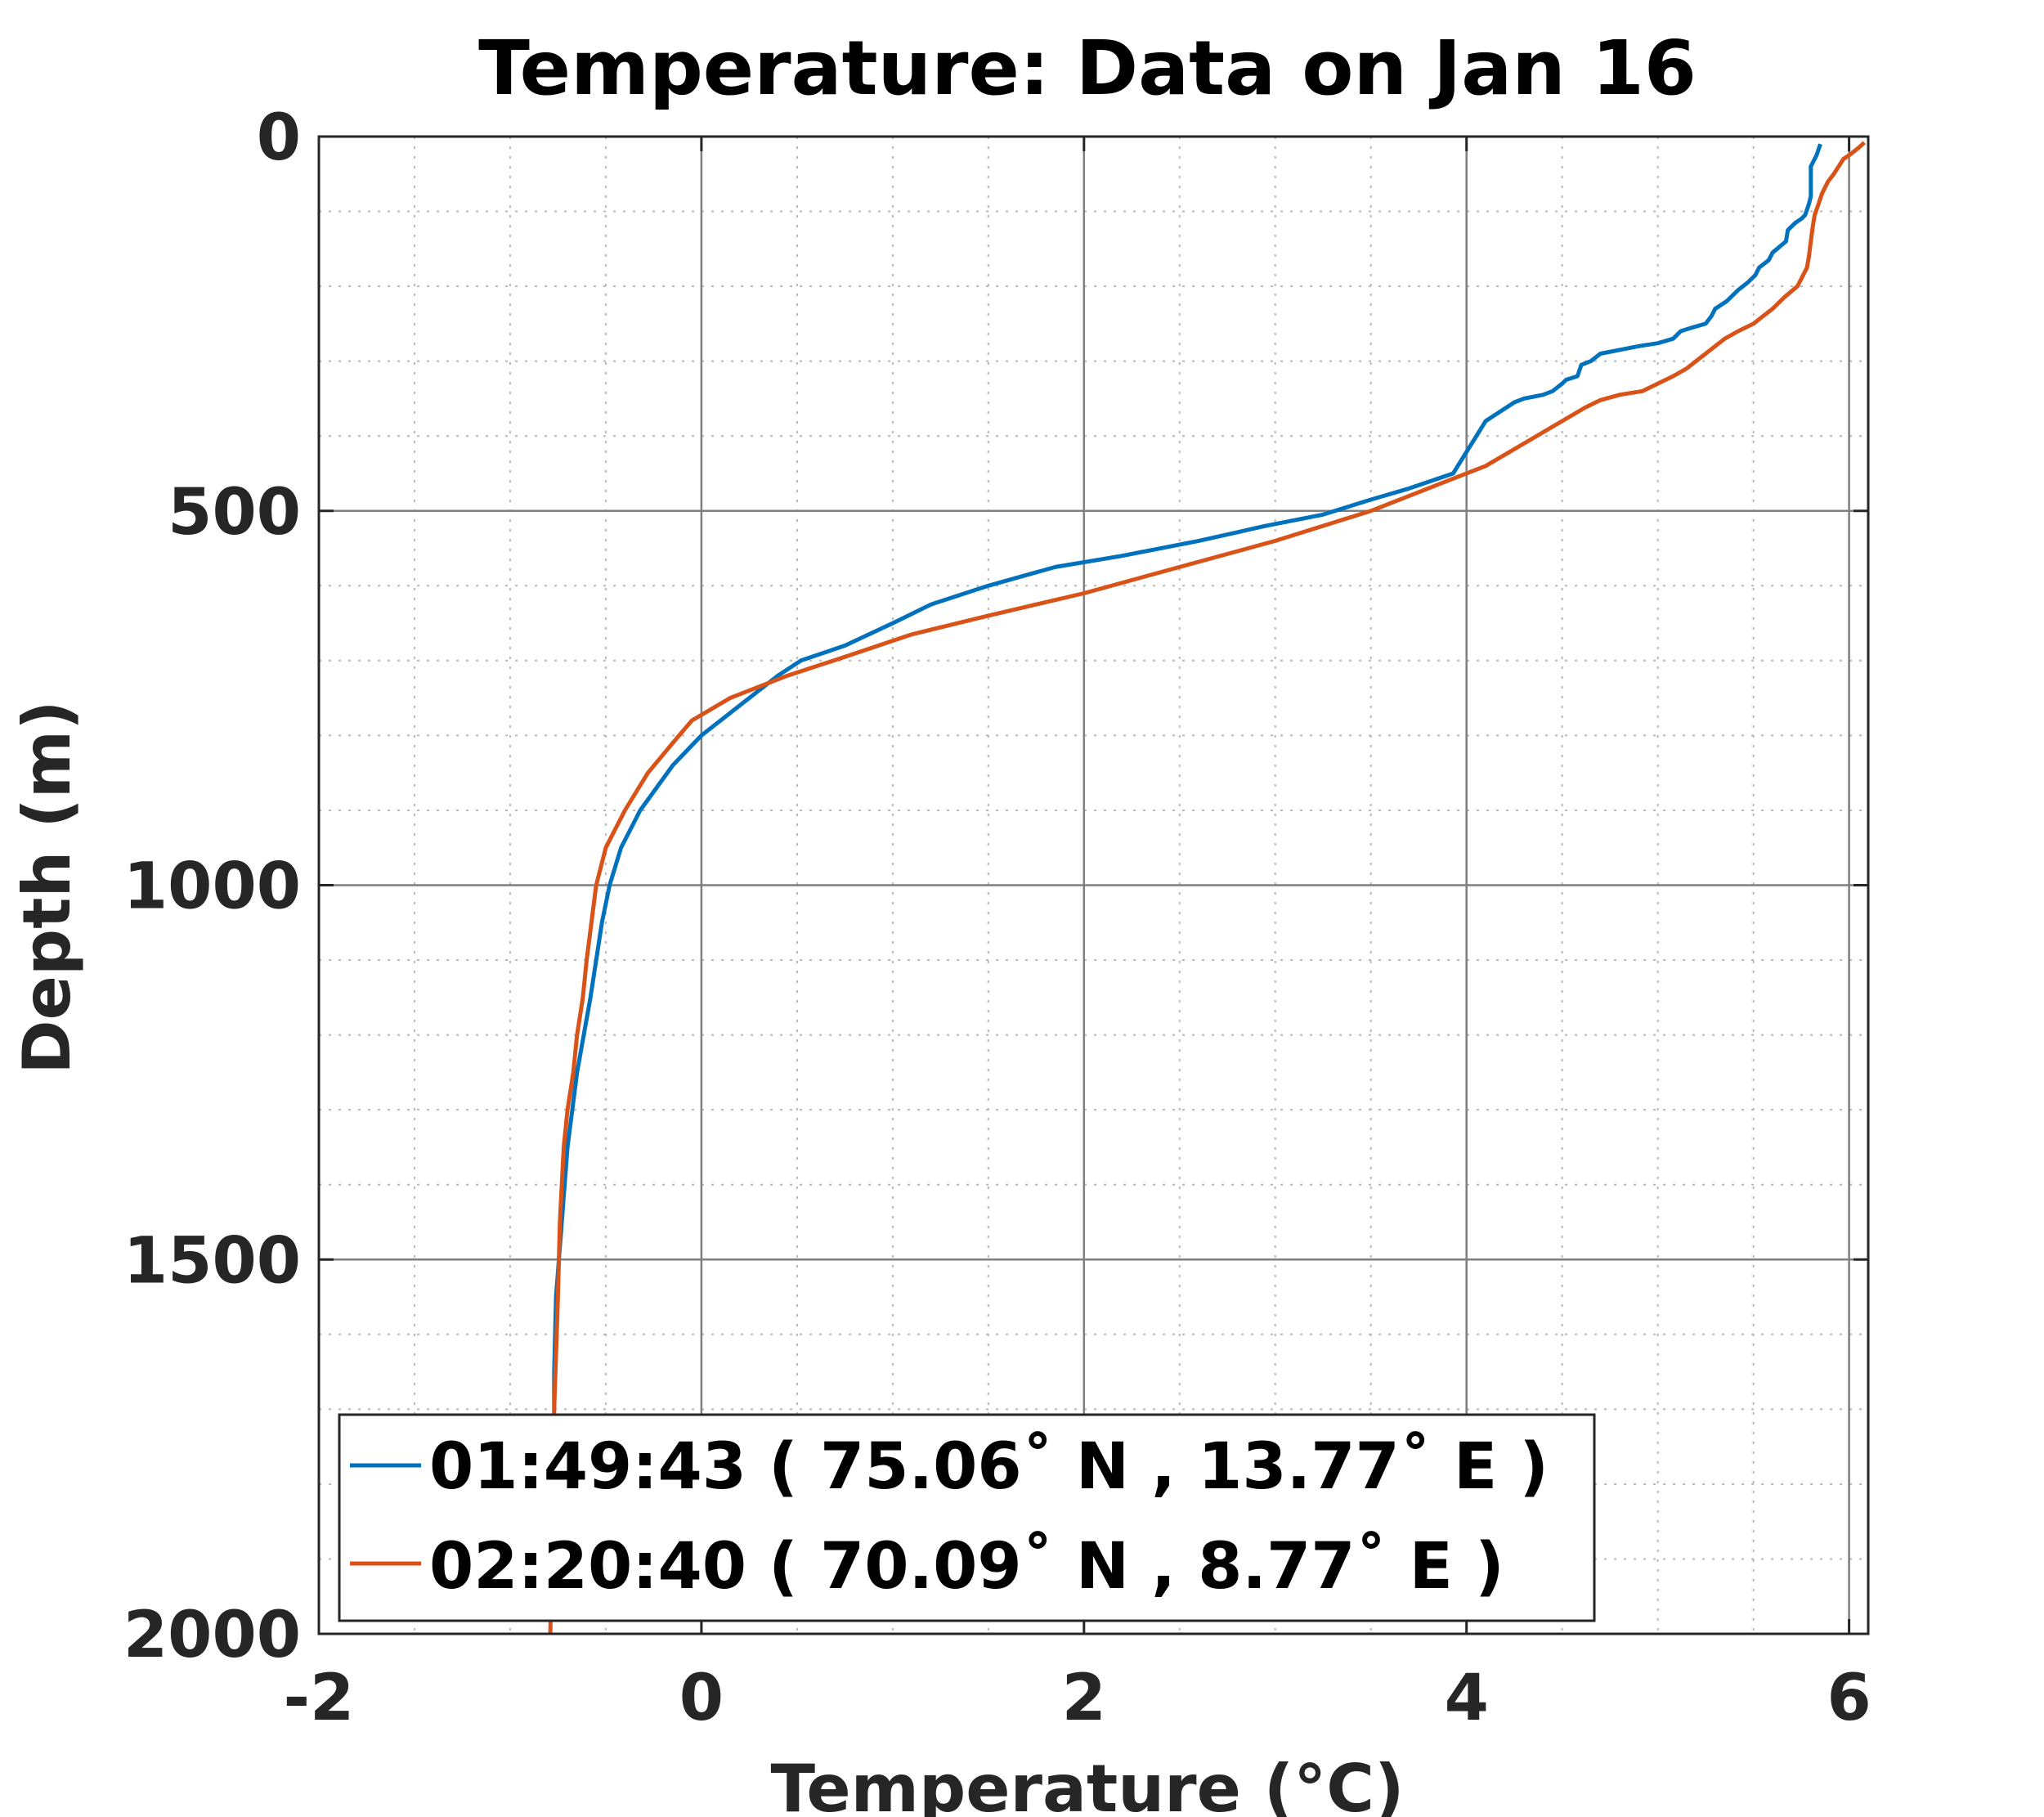  I want to click on y-tick-label: 500, so click(234, 513).